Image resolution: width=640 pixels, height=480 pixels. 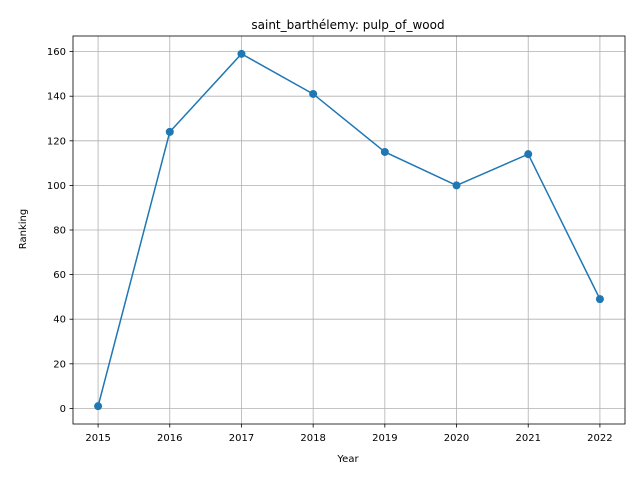 I want to click on x-tick-label: 2018, so click(x=312, y=438).